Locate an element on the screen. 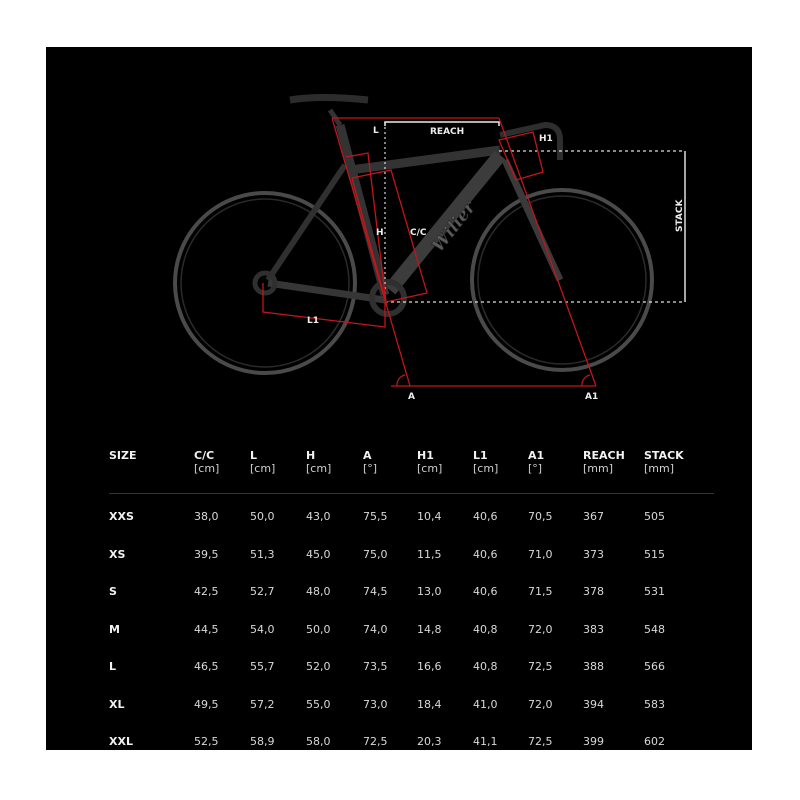  value-cell: 40,8 is located at coordinates (485, 629).